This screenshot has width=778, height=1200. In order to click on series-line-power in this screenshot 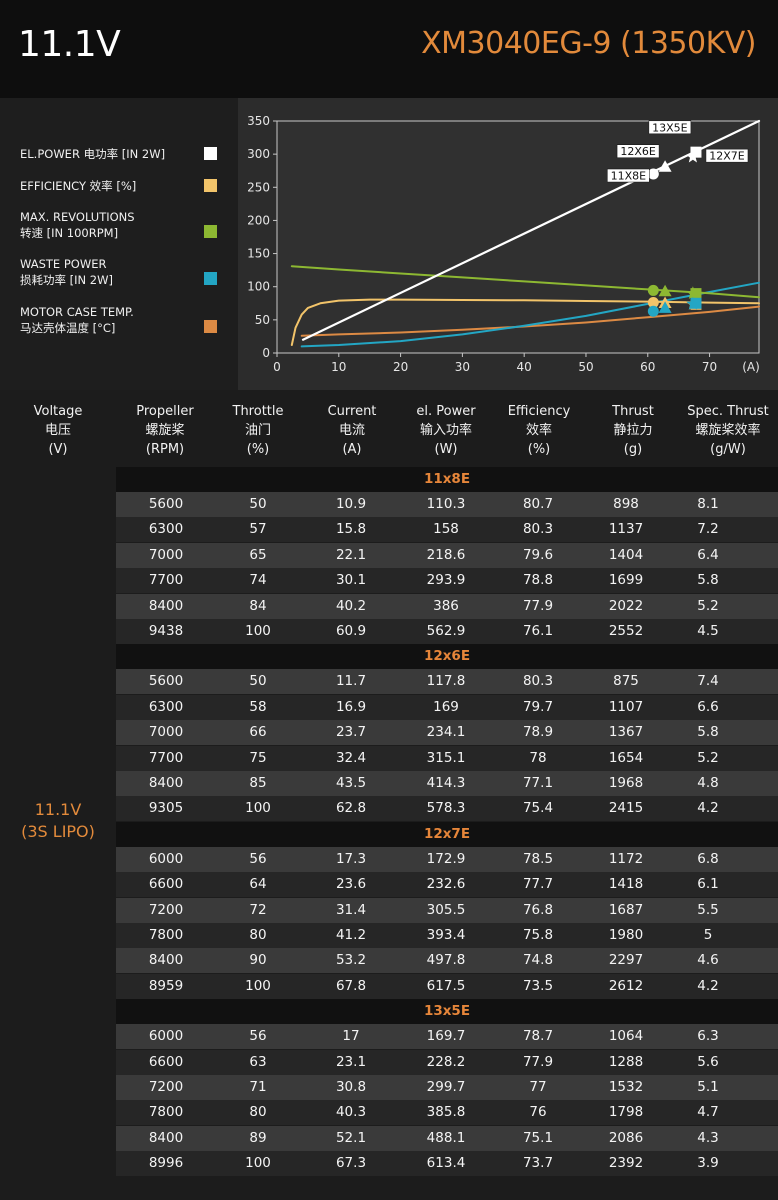, I will do `click(531, 230)`.